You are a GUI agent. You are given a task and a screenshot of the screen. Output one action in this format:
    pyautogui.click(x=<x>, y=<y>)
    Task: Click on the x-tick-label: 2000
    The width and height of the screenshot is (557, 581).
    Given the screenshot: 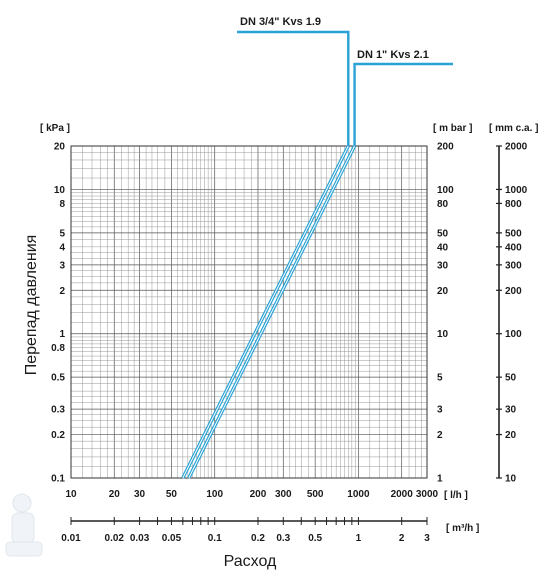 What is the action you would take?
    pyautogui.click(x=402, y=494)
    